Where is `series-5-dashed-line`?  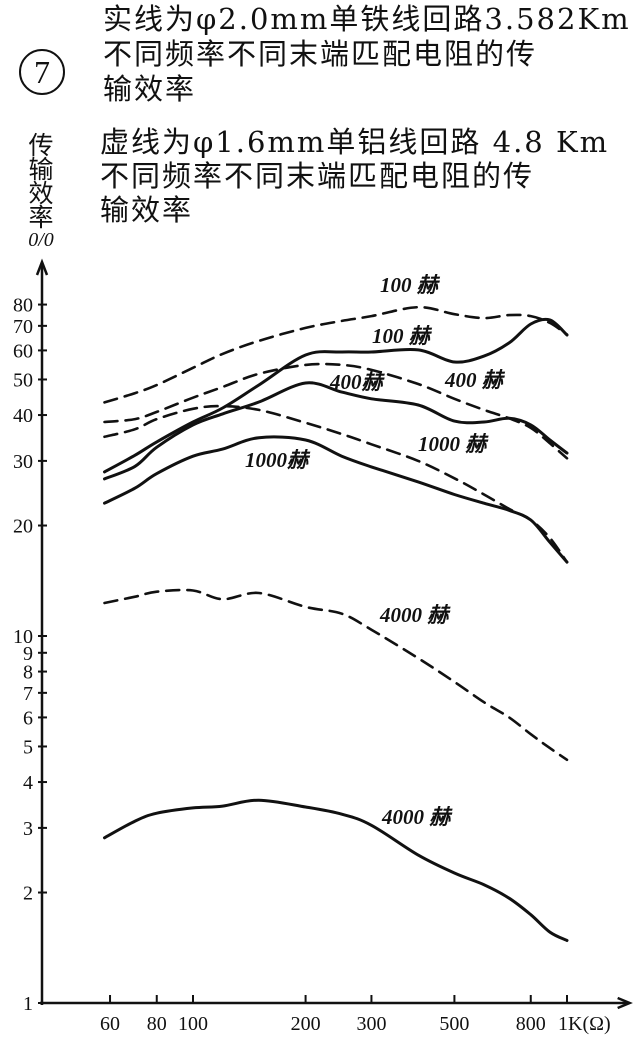
series-5-dashed-line is located at coordinates (336, 484).